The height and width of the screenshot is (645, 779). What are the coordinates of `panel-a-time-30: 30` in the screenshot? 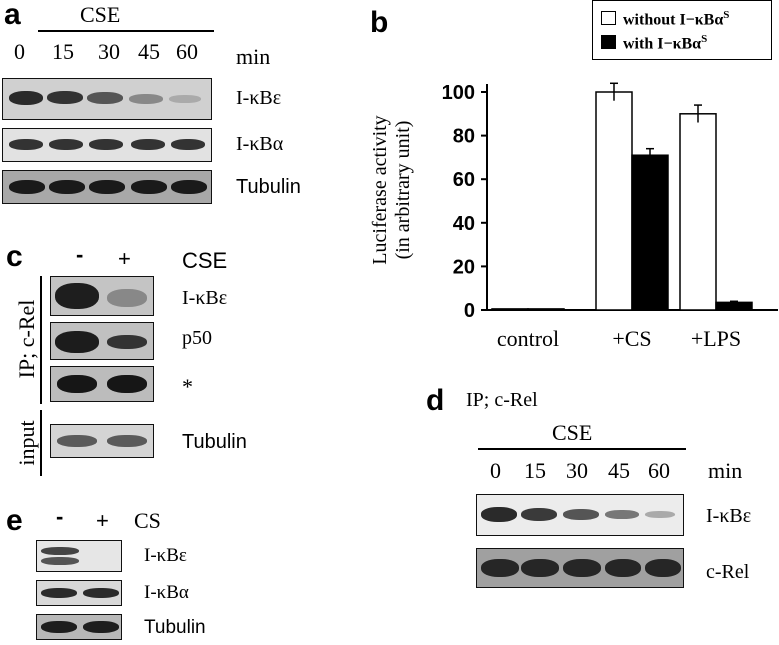 It's located at (109, 51).